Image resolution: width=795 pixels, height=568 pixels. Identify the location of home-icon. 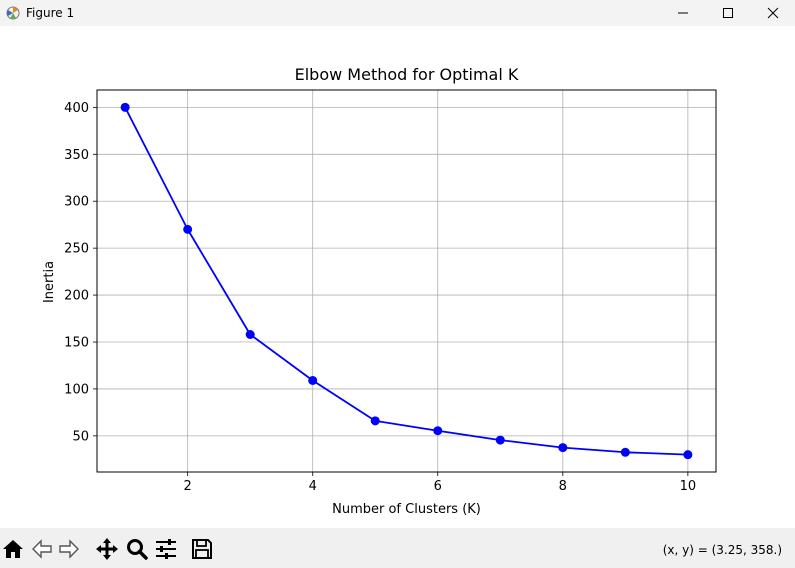
(13, 549).